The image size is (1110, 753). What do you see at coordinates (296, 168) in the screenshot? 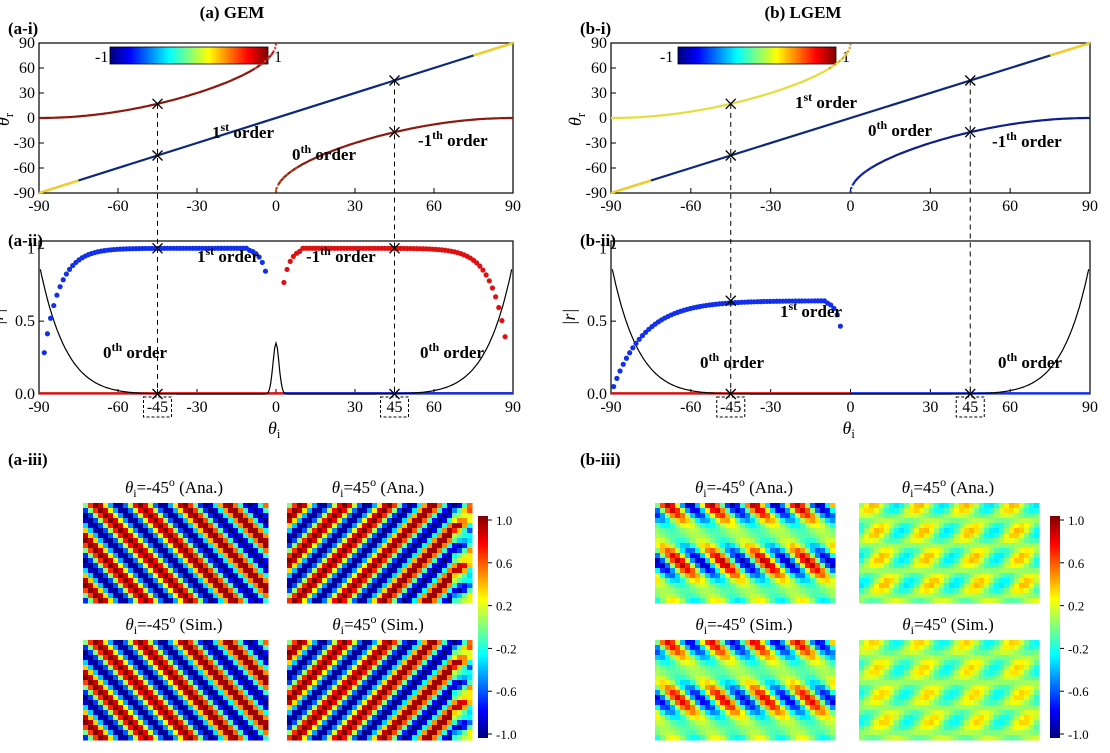
I see `chart-a-i-tail-dot` at bounding box center [296, 168].